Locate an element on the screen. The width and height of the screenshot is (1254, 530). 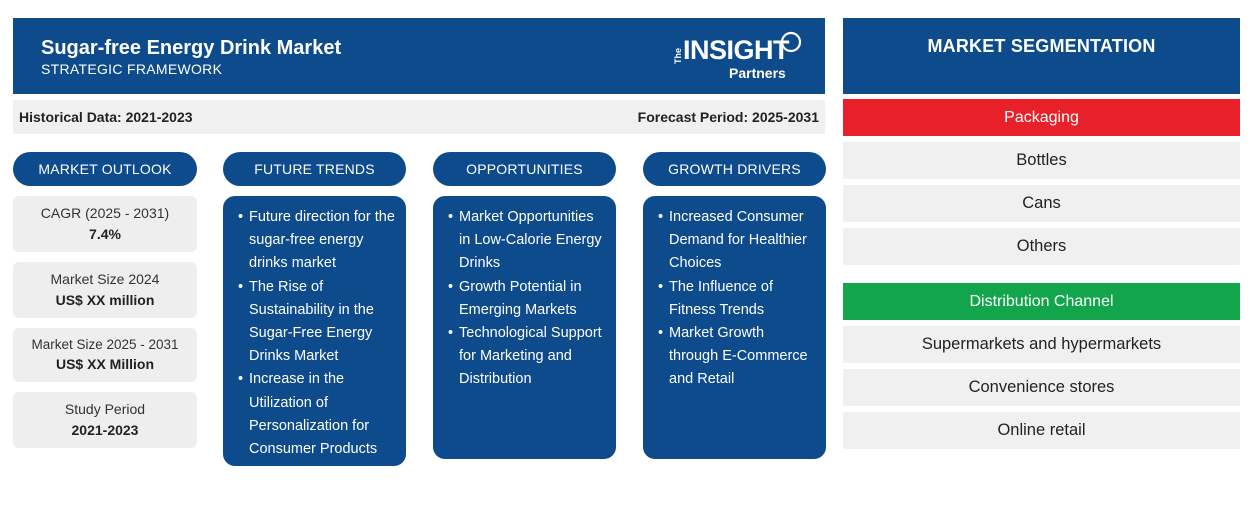
stat-label: Study Period is located at coordinates (105, 409).